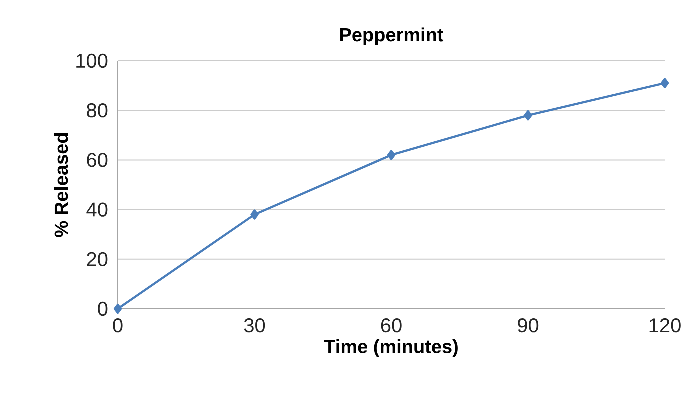  Describe the element at coordinates (255, 325) in the screenshot. I see `x-tick-label: 30` at that location.